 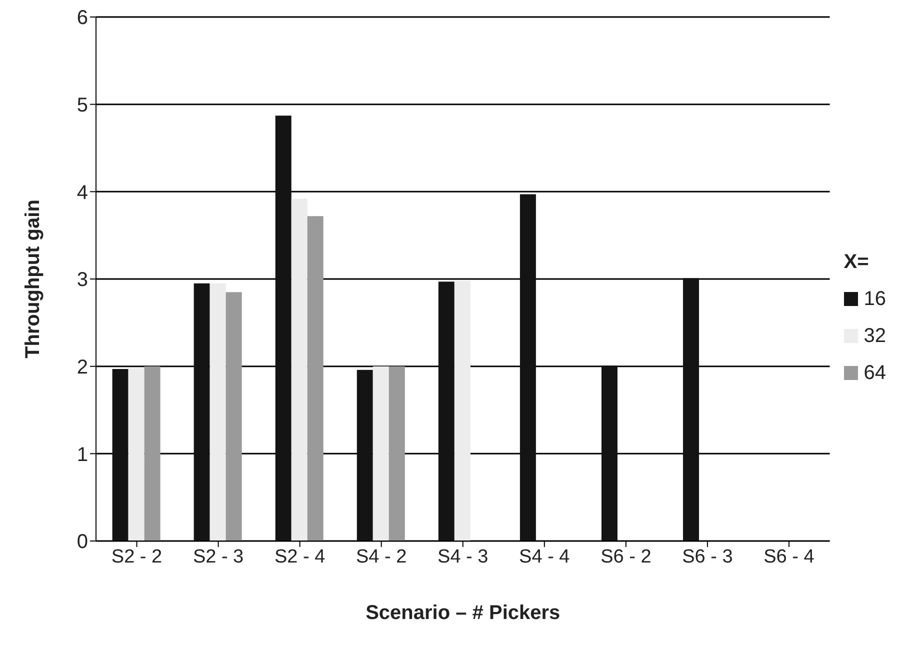 I want to click on legend-label: 64, so click(x=875, y=373).